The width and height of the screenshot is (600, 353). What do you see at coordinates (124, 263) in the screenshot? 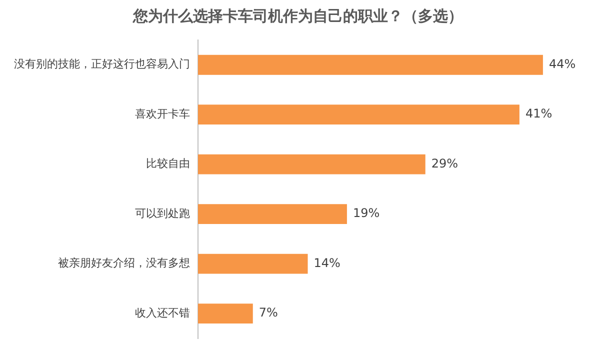
I see `y-tick-label: 被亲朋好友介绍，没有多想` at bounding box center [124, 263].